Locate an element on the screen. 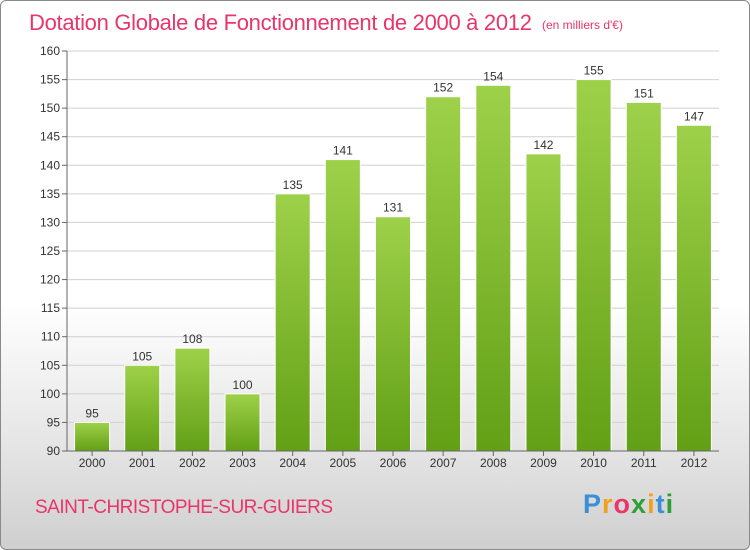 Image resolution: width=750 pixels, height=550 pixels. logo-letter: x is located at coordinates (639, 504).